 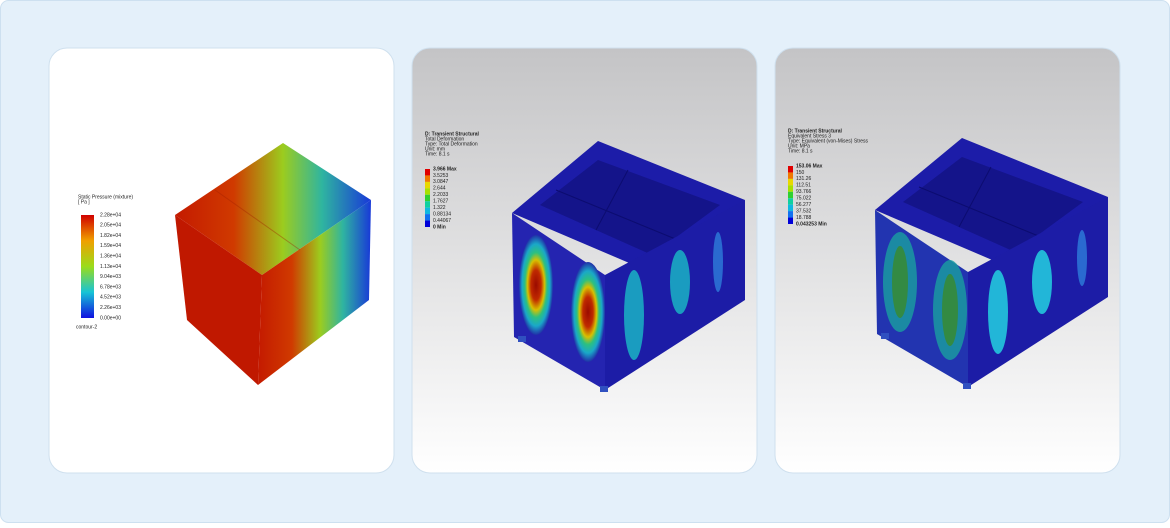 What do you see at coordinates (439, 227) in the screenshot?
I see `legend-label: 0 Min` at bounding box center [439, 227].